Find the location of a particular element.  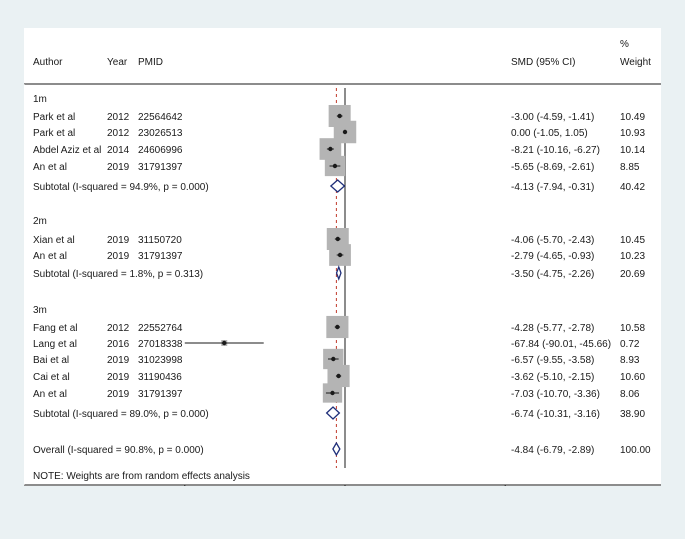

overall-label: Overall (I-squared = 90.8%, p = 0.000) is located at coordinates (118, 450).